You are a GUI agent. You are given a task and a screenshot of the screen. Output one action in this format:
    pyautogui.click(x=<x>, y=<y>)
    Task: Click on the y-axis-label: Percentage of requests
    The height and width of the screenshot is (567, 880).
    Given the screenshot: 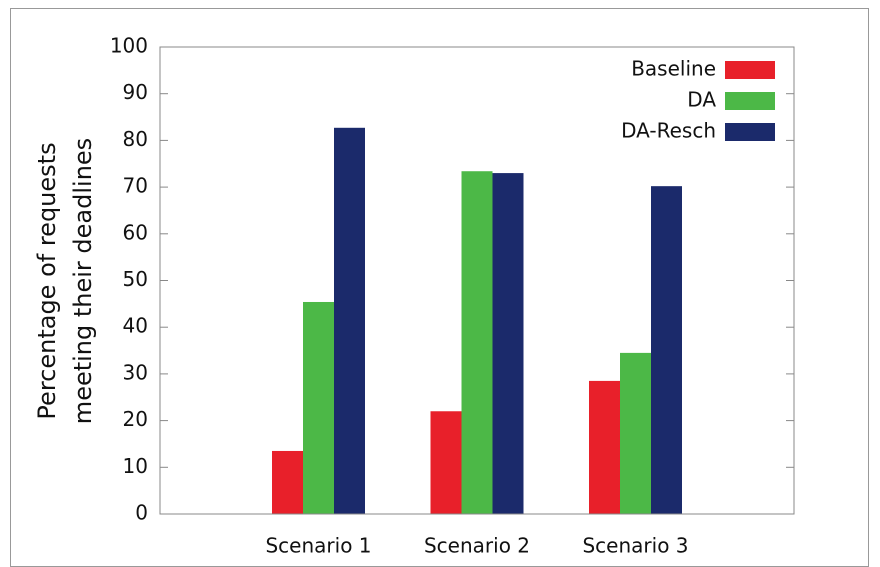 What is the action you would take?
    pyautogui.click(x=47, y=280)
    